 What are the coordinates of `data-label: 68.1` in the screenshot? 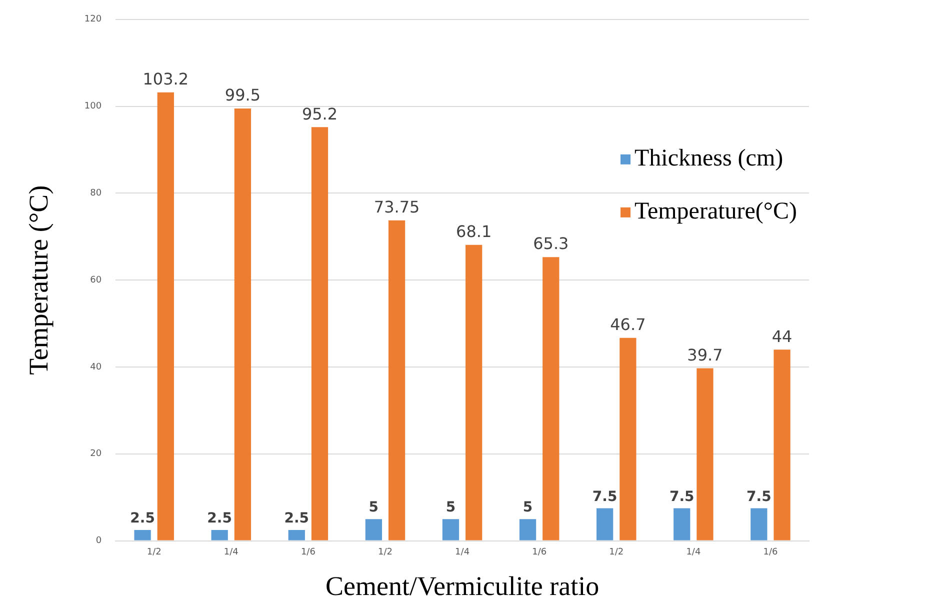 It's located at (474, 232).